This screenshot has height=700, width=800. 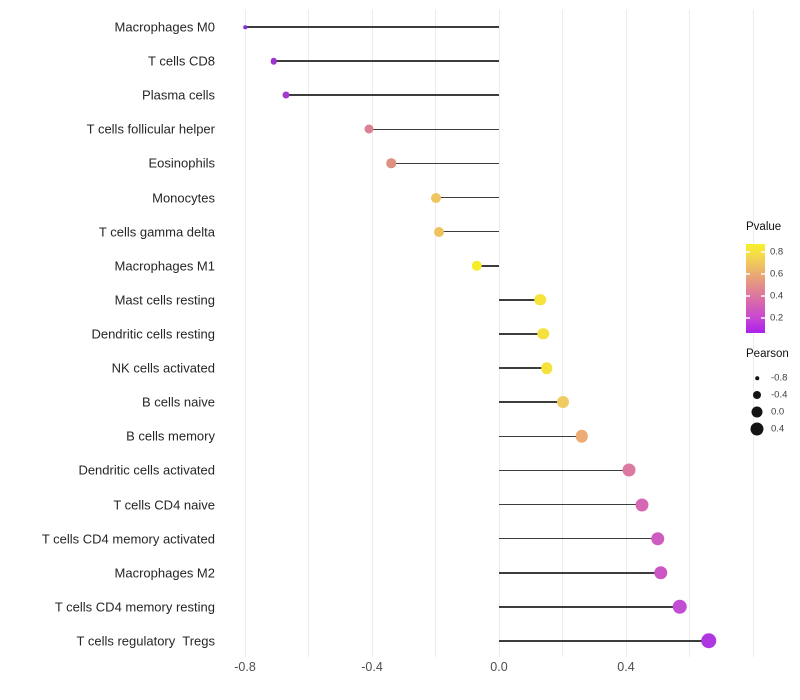 What do you see at coordinates (777, 274) in the screenshot?
I see `pvalue-tick-label: 0.6` at bounding box center [777, 274].